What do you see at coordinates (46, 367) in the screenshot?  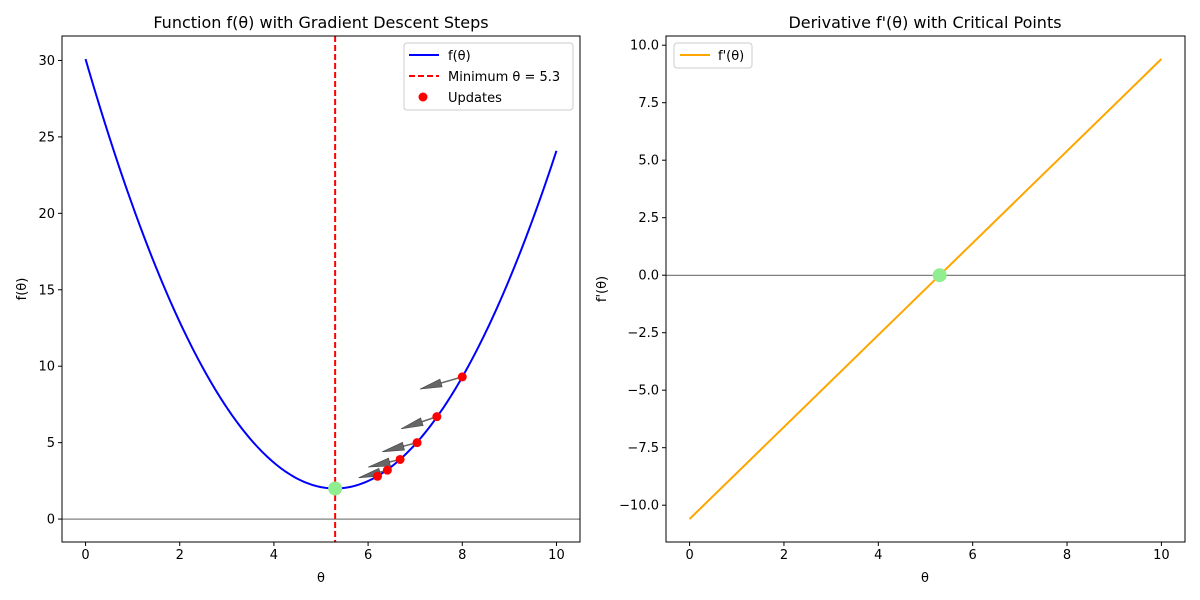 I see `y-tick-label: 10` at bounding box center [46, 367].